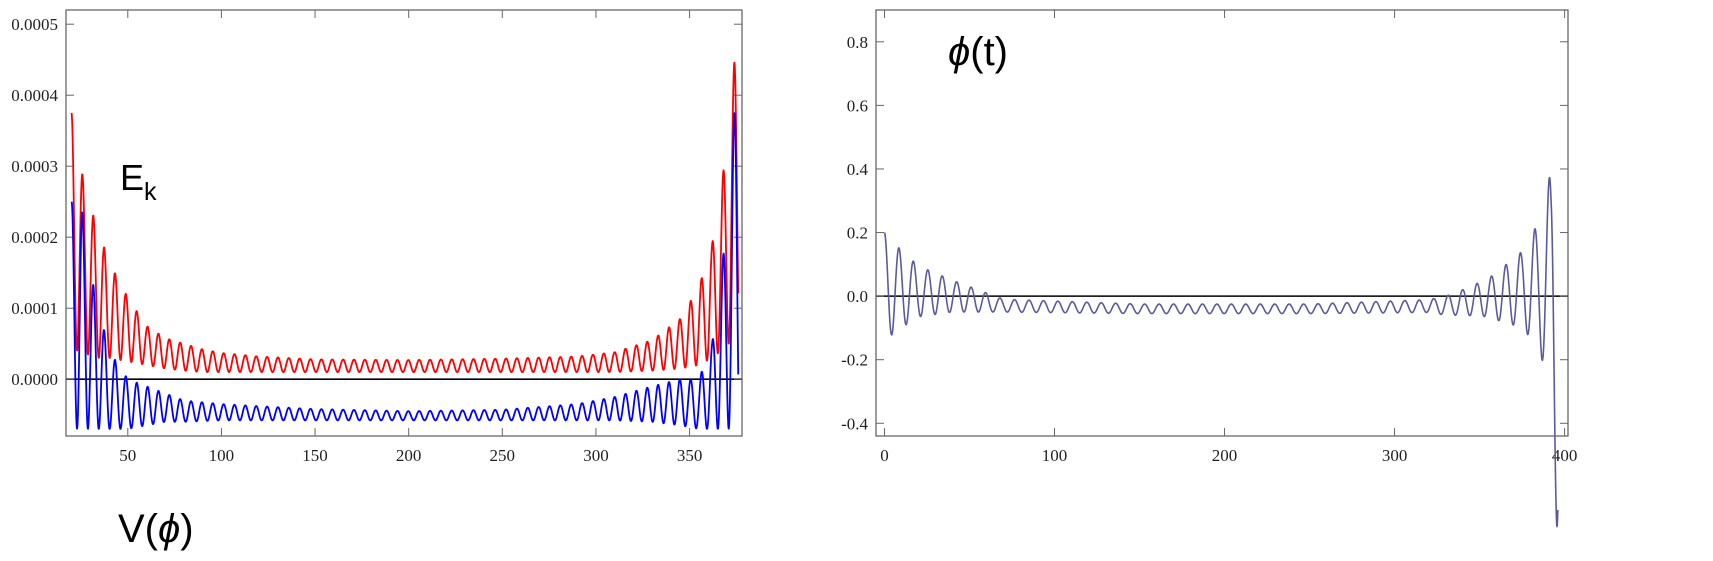  Describe the element at coordinates (857, 42) in the screenshot. I see `y-tick-label: 0.8` at that location.